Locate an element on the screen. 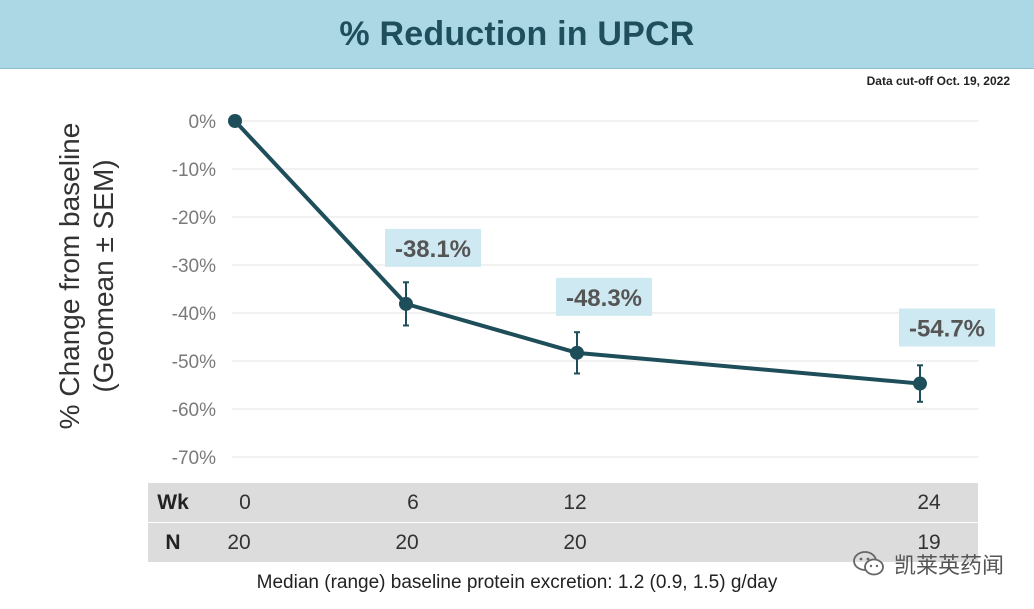 The width and height of the screenshot is (1034, 609). y-tick-label: -40% is located at coordinates (194, 314).